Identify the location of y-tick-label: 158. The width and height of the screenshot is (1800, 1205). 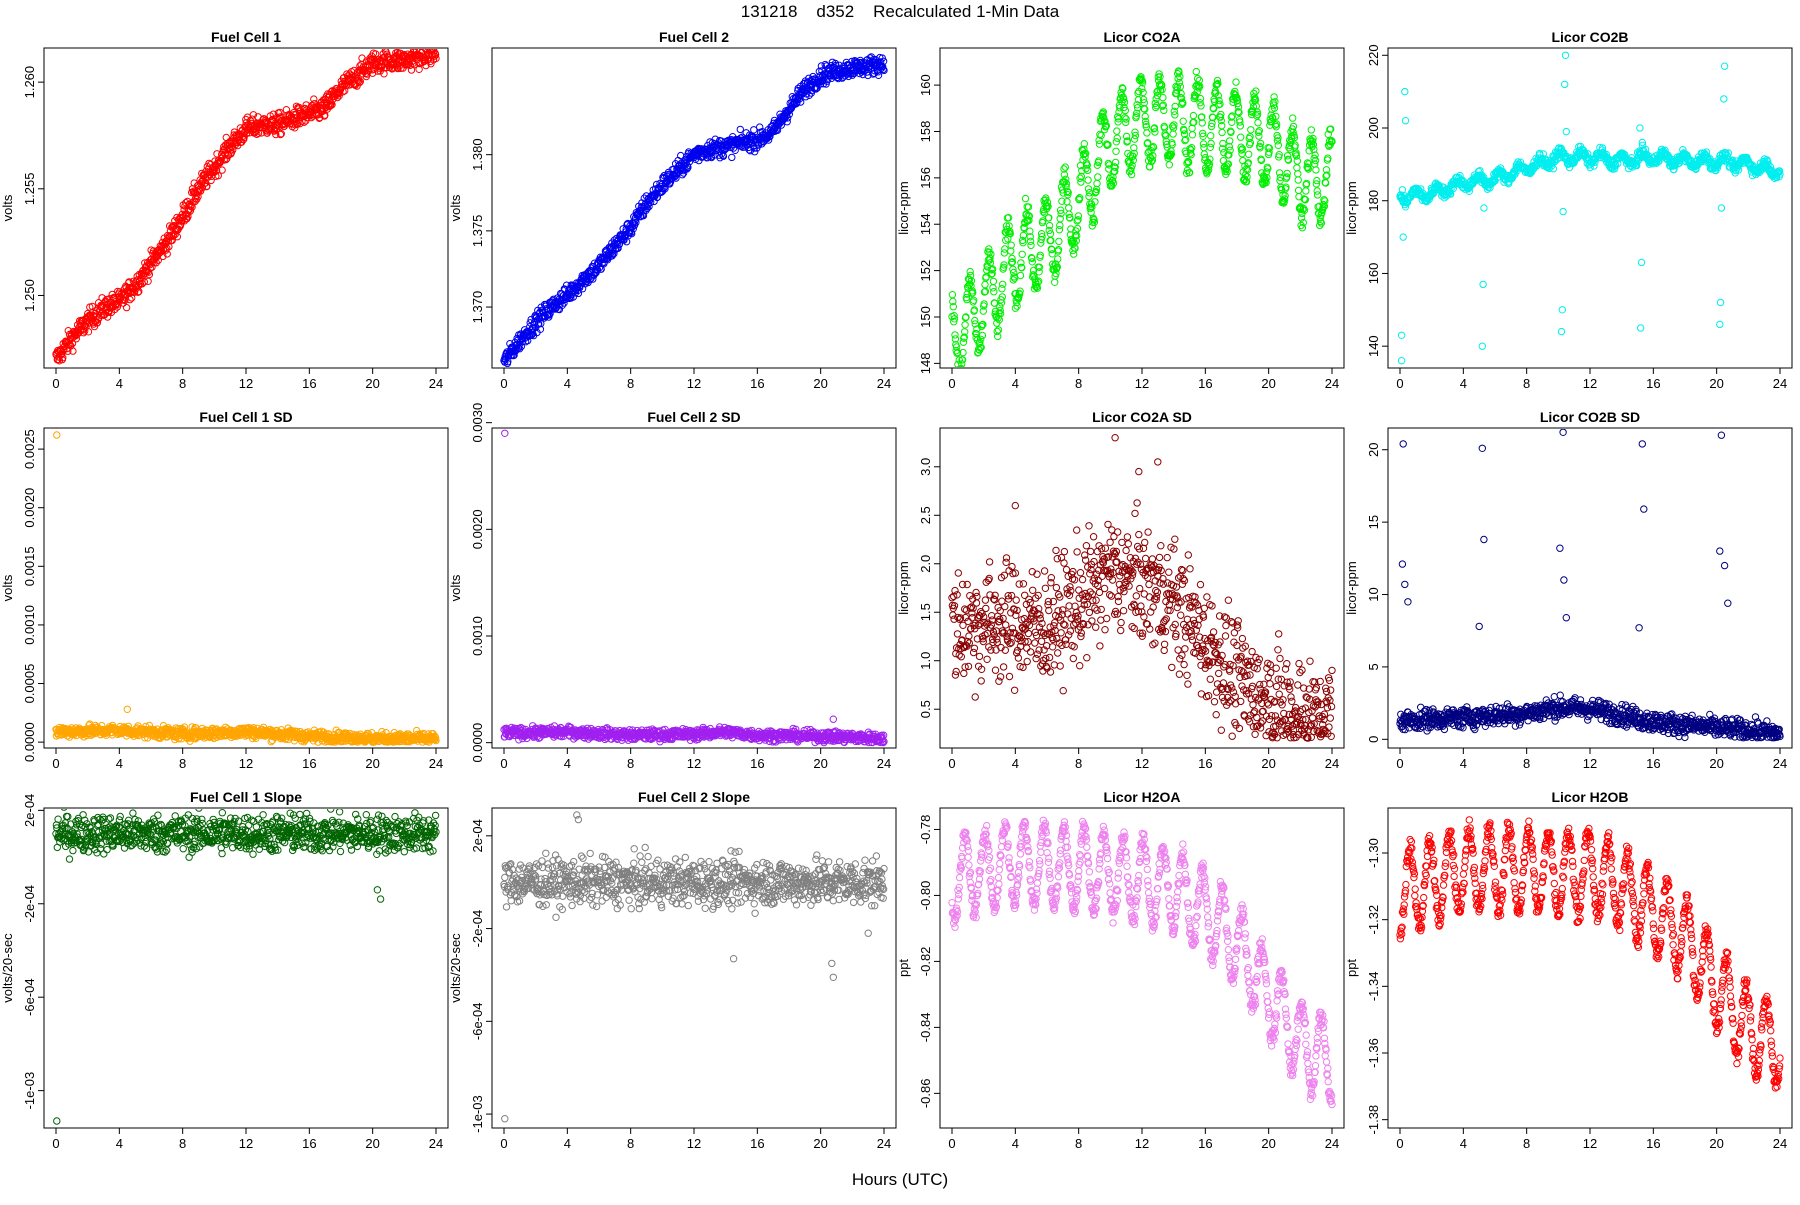
(925, 132).